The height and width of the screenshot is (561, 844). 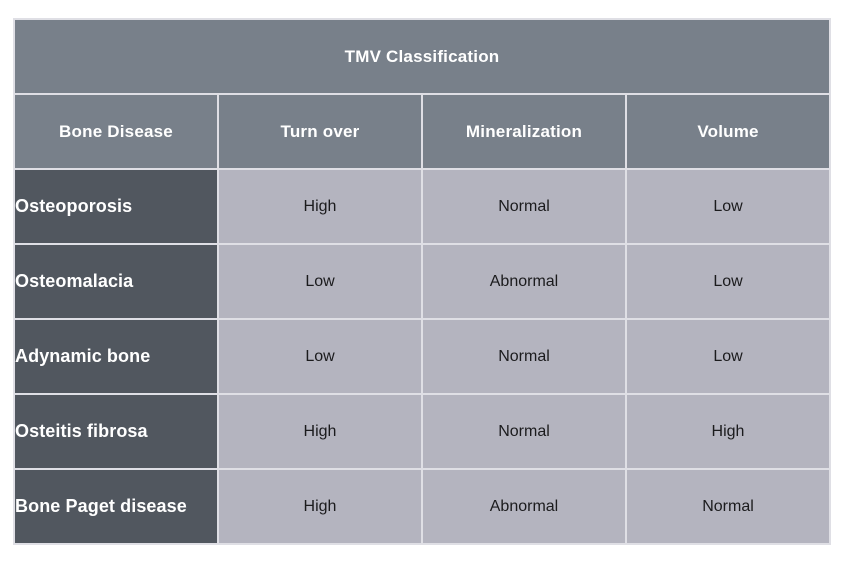 I want to click on column-header-turn-over: Turn over, so click(x=320, y=131).